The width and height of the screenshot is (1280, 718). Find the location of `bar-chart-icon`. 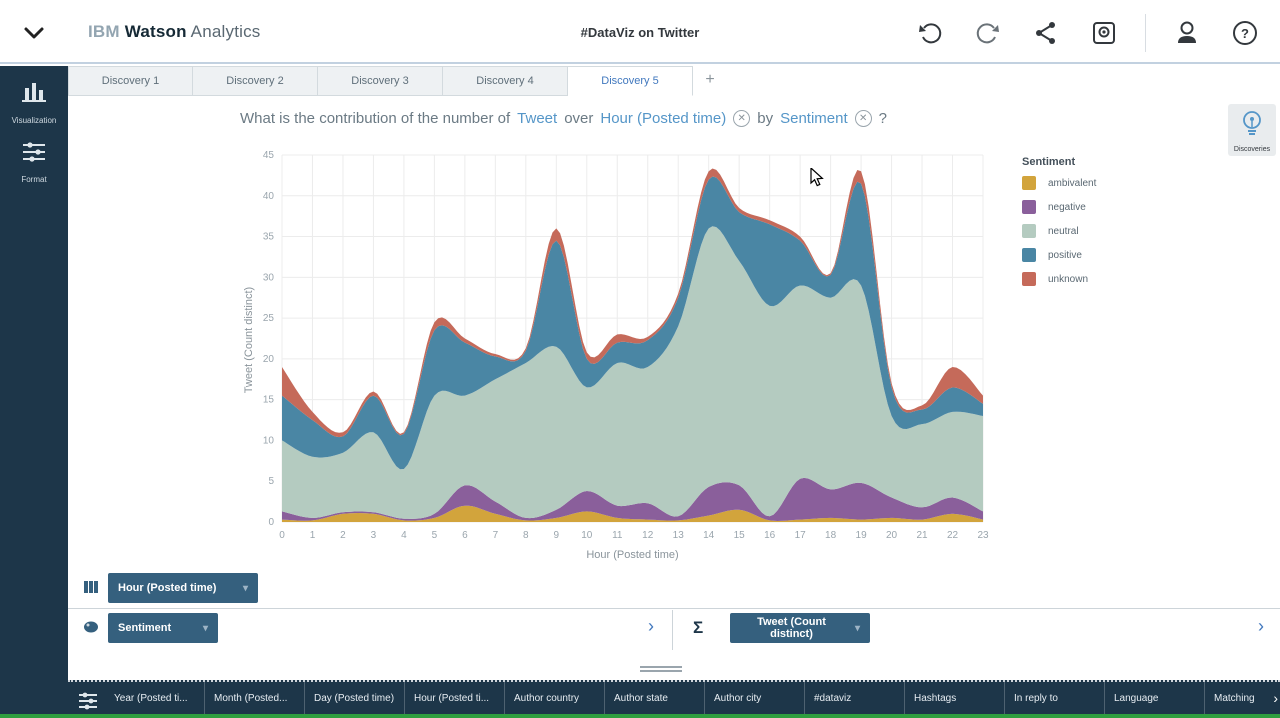

bar-chart-icon is located at coordinates (34, 92).